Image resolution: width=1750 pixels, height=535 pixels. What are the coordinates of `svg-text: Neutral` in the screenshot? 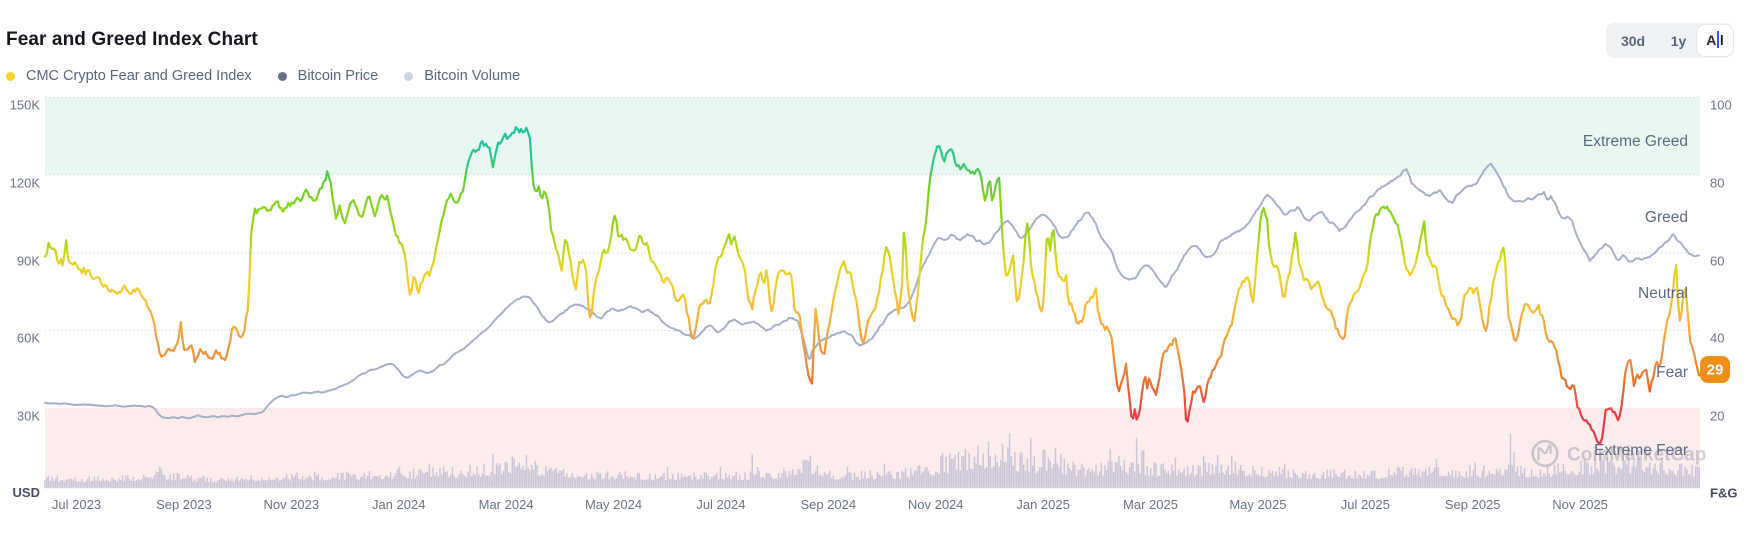 It's located at (1663, 293).